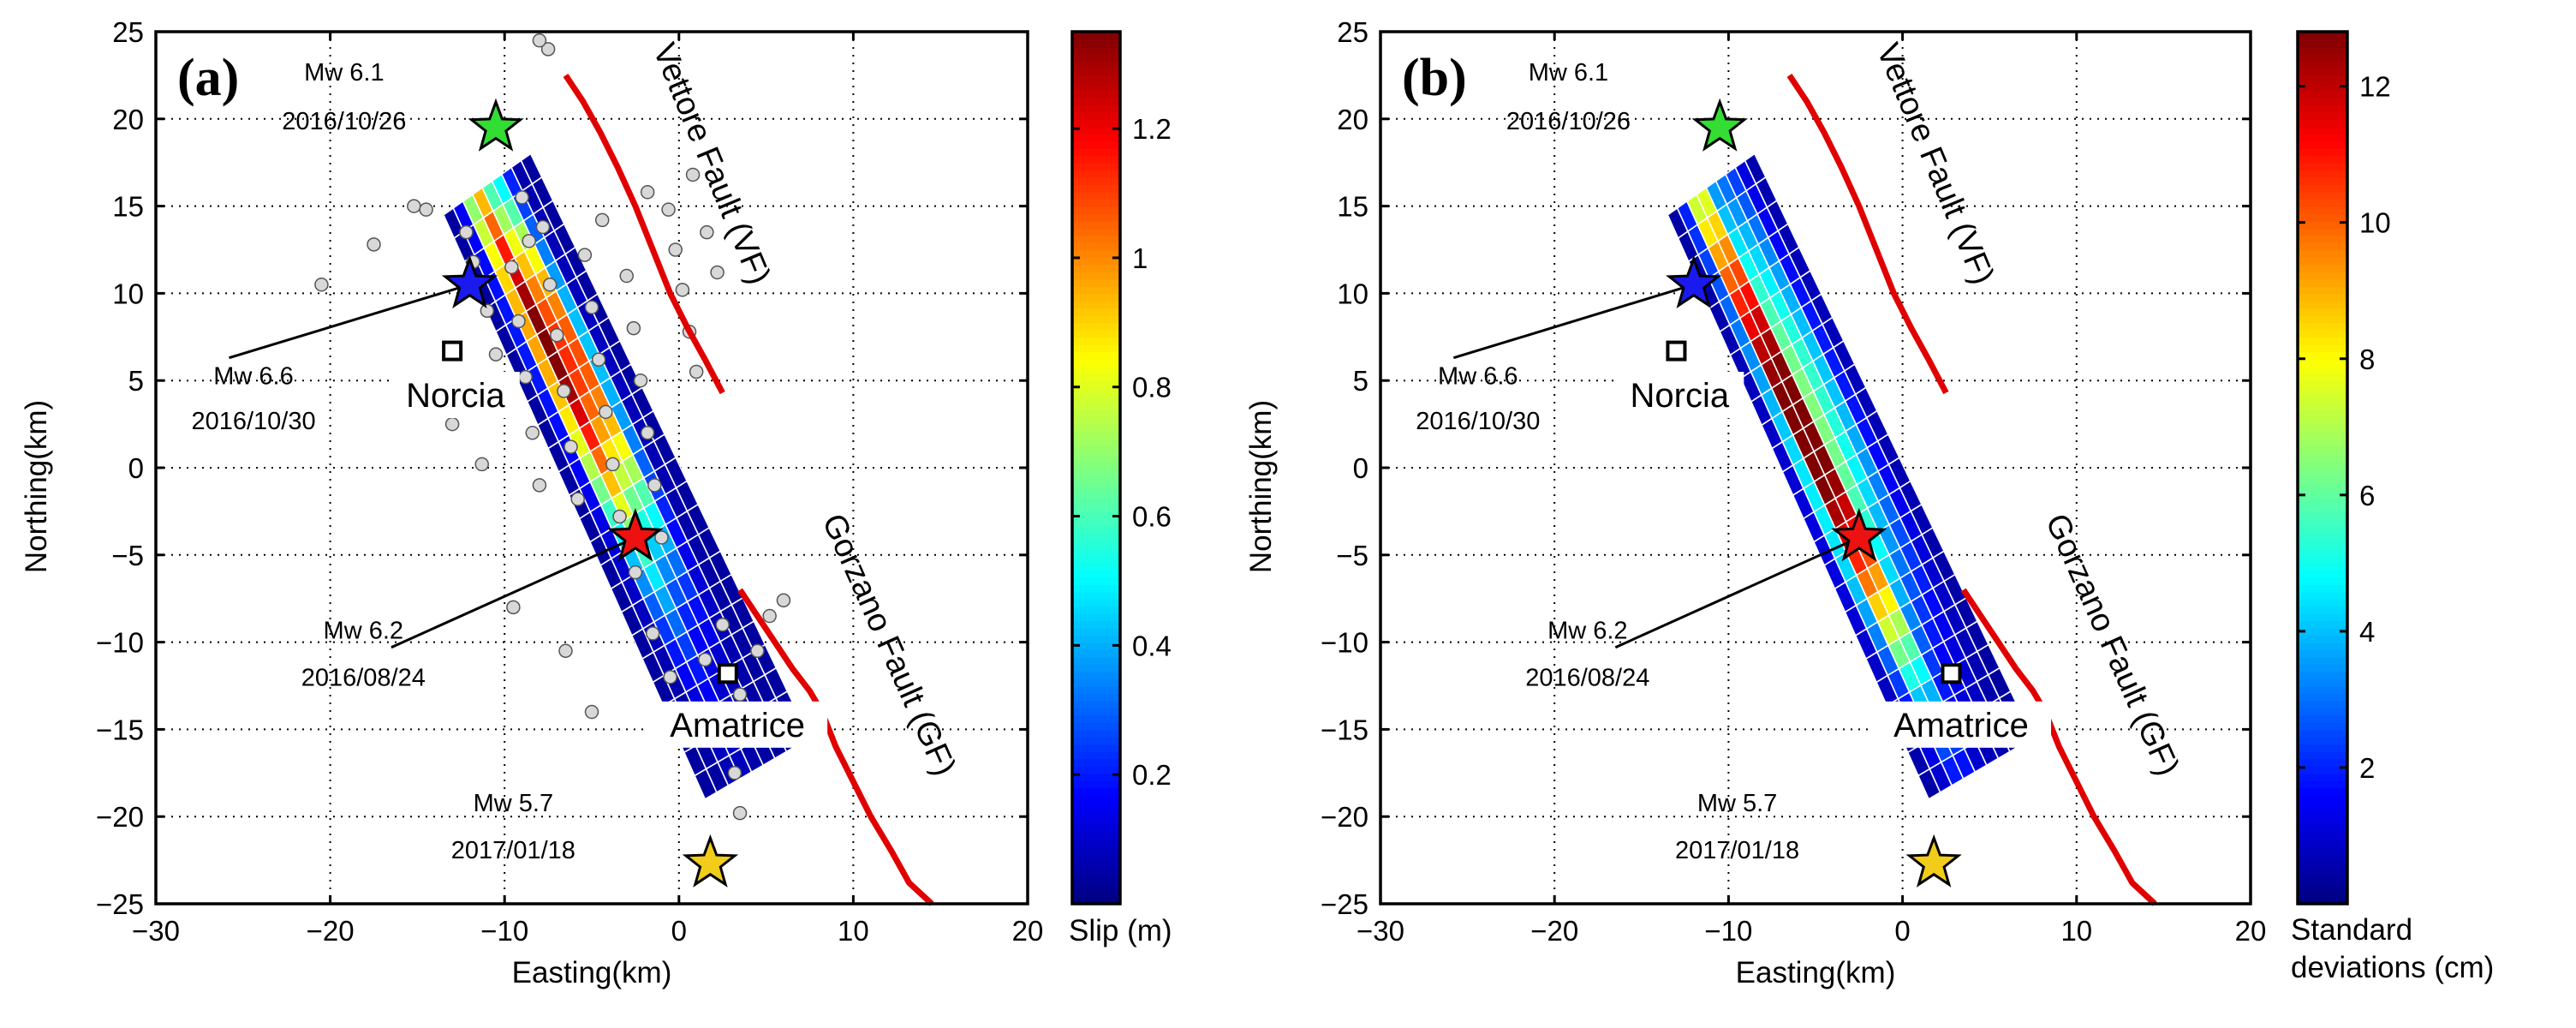  What do you see at coordinates (1380, 931) in the screenshot?
I see `x-tick-label: −30` at bounding box center [1380, 931].